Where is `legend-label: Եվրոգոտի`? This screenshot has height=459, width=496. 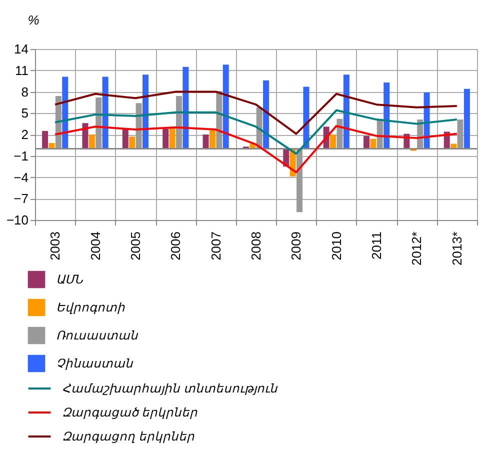 legend-label: Եվրոգոտի is located at coordinates (90, 307).